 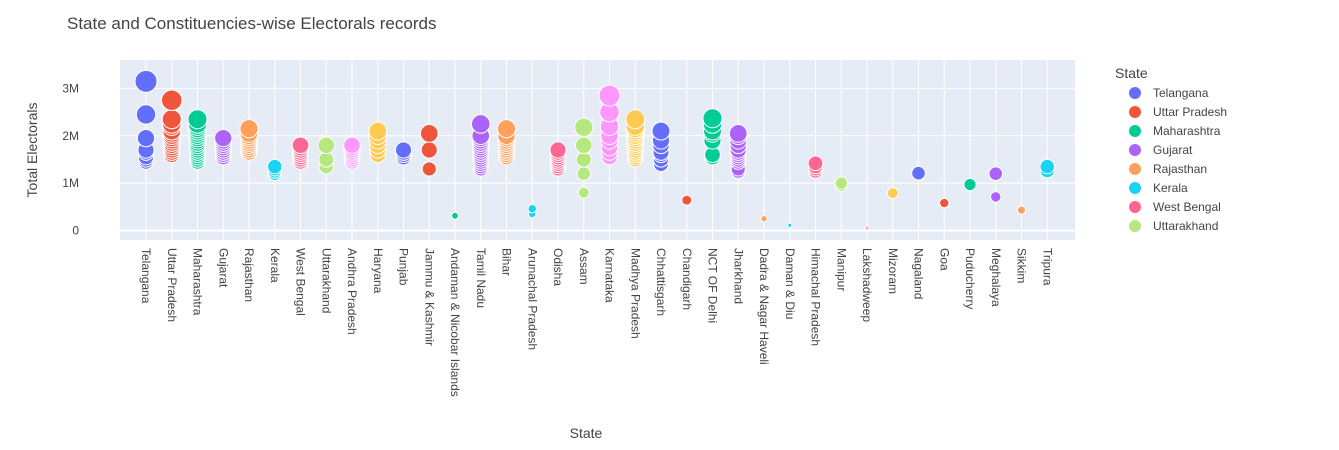 I want to click on x-tick-label: Telangana, so click(x=146, y=276).